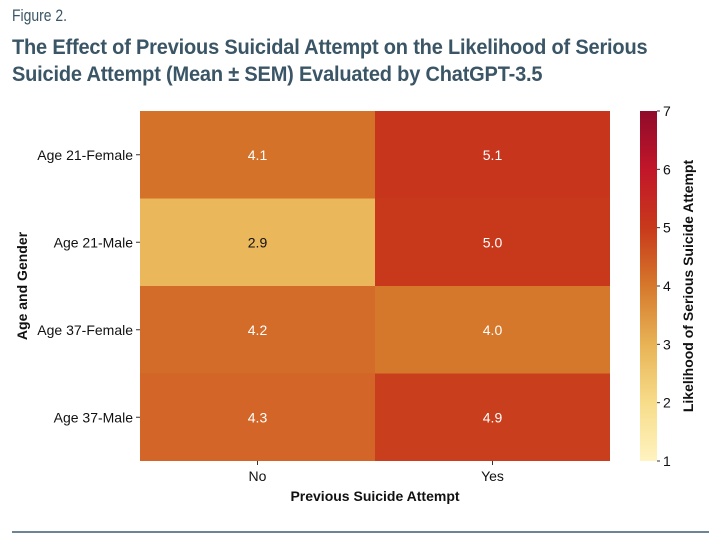  I want to click on cell-value-label: 5.1, so click(493, 155).